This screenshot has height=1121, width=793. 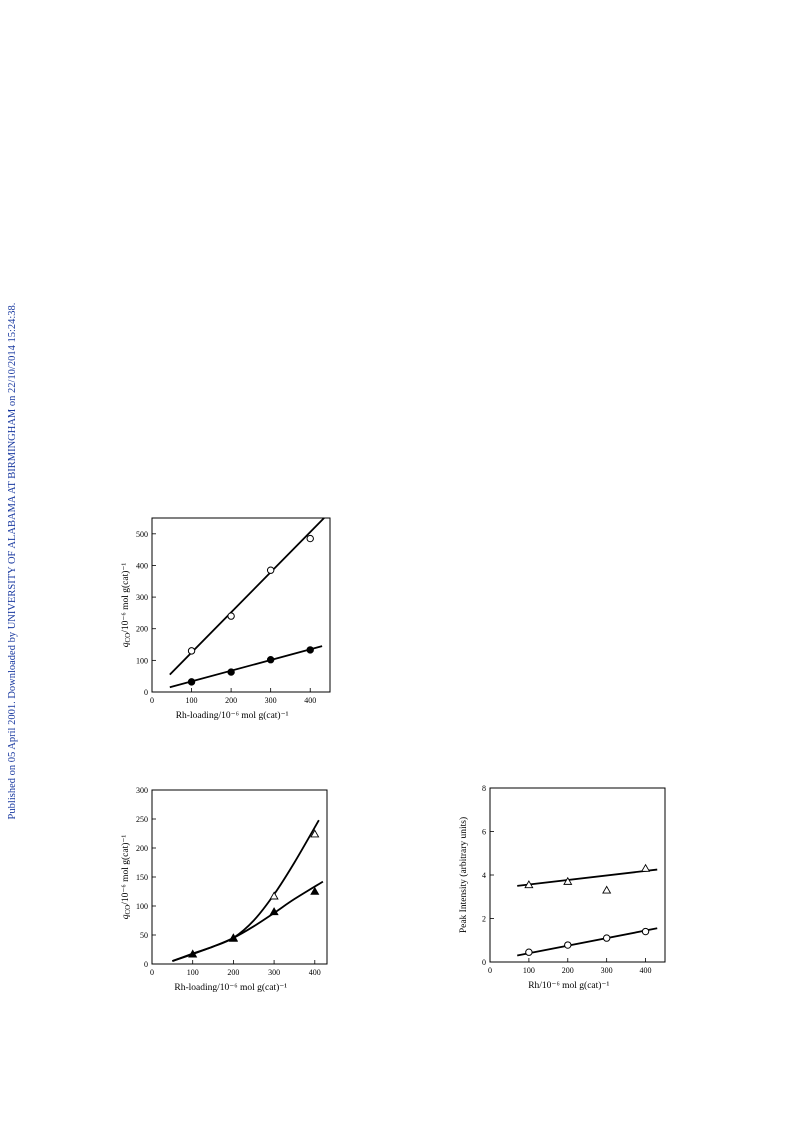 I want to click on chart-2-x-tick-label: 200, so click(x=233, y=972).